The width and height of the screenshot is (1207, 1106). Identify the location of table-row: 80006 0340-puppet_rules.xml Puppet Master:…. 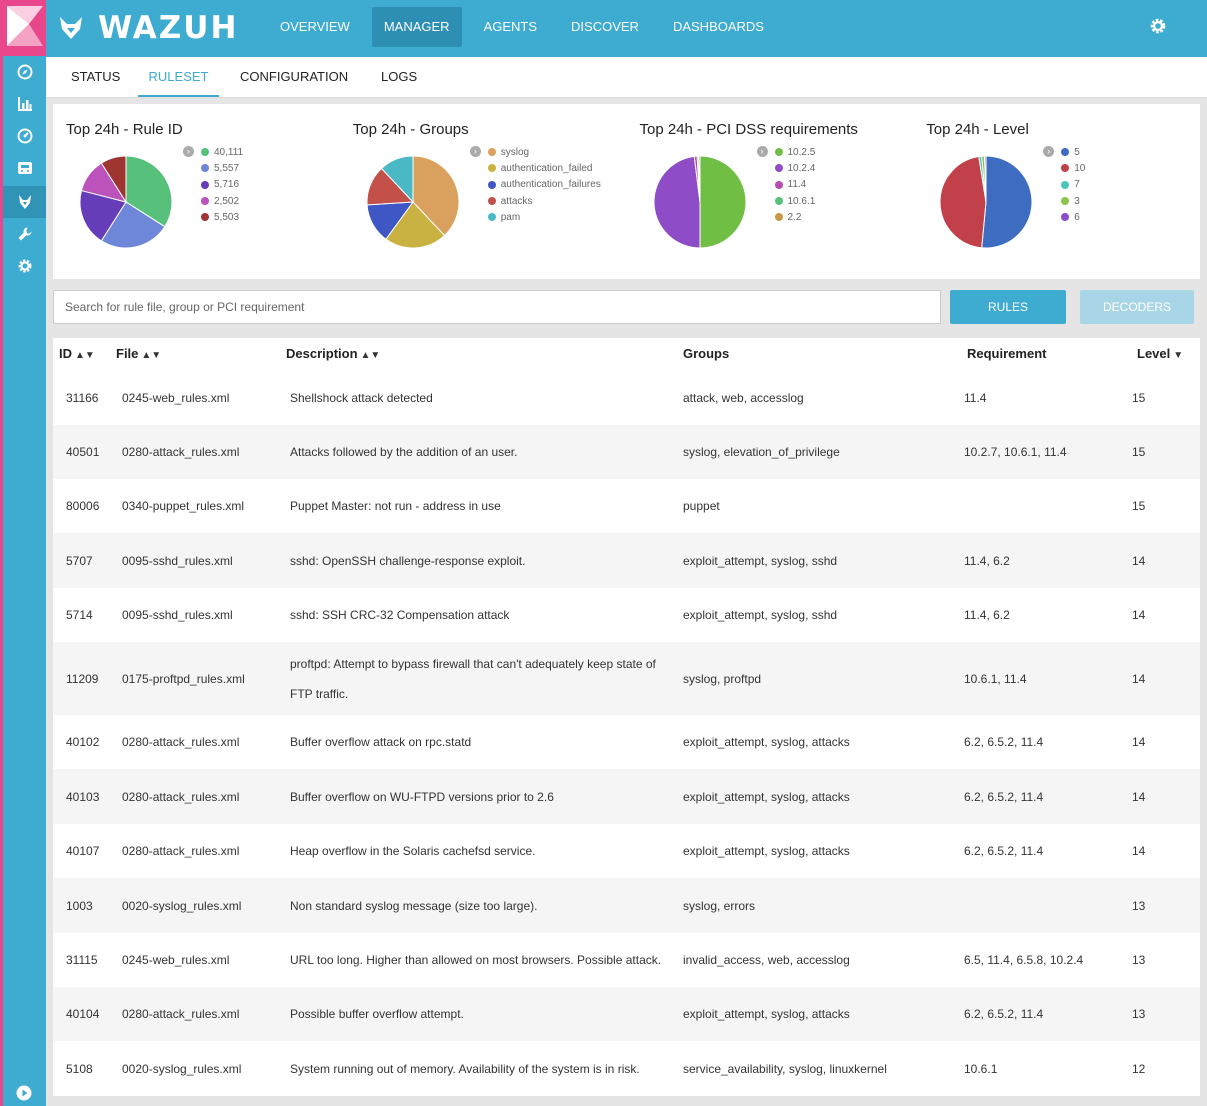
(626, 506).